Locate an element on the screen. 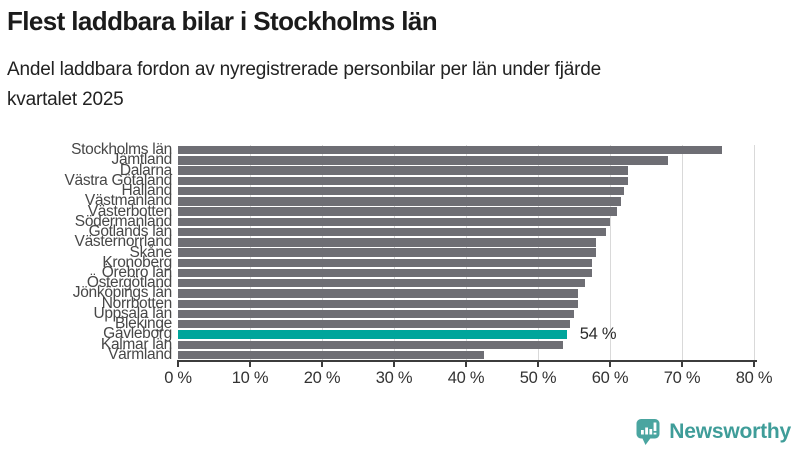 The height and width of the screenshot is (450, 800). y-axis-label: Dalarna is located at coordinates (145, 170).